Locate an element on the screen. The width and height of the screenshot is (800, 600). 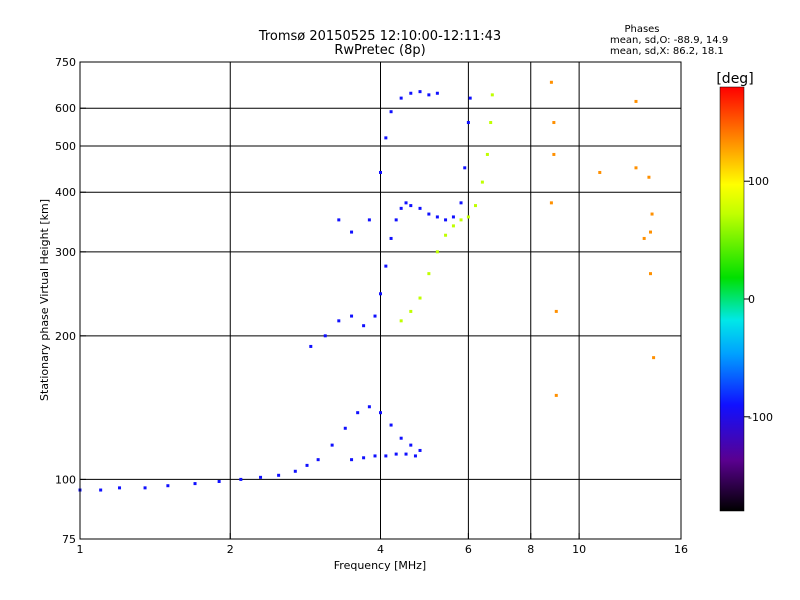
colorbar-ticks: 100 0 -100 is located at coordinates (758, 299).